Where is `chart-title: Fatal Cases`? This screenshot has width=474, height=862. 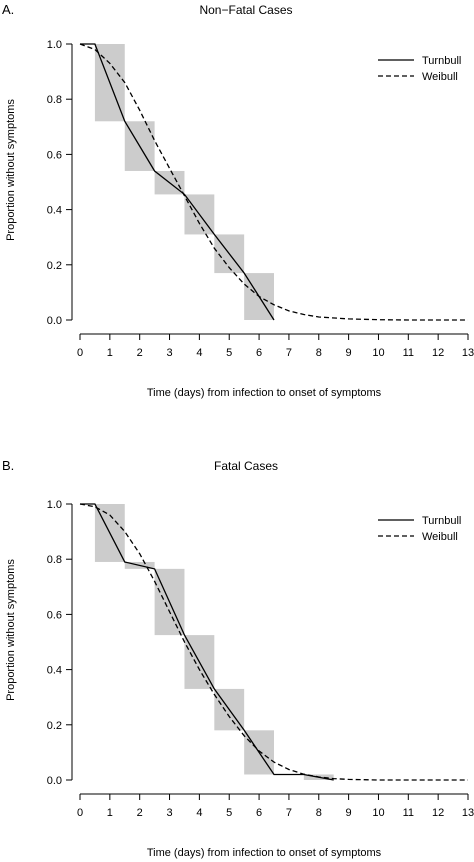 chart-title: Fatal Cases is located at coordinates (246, 466).